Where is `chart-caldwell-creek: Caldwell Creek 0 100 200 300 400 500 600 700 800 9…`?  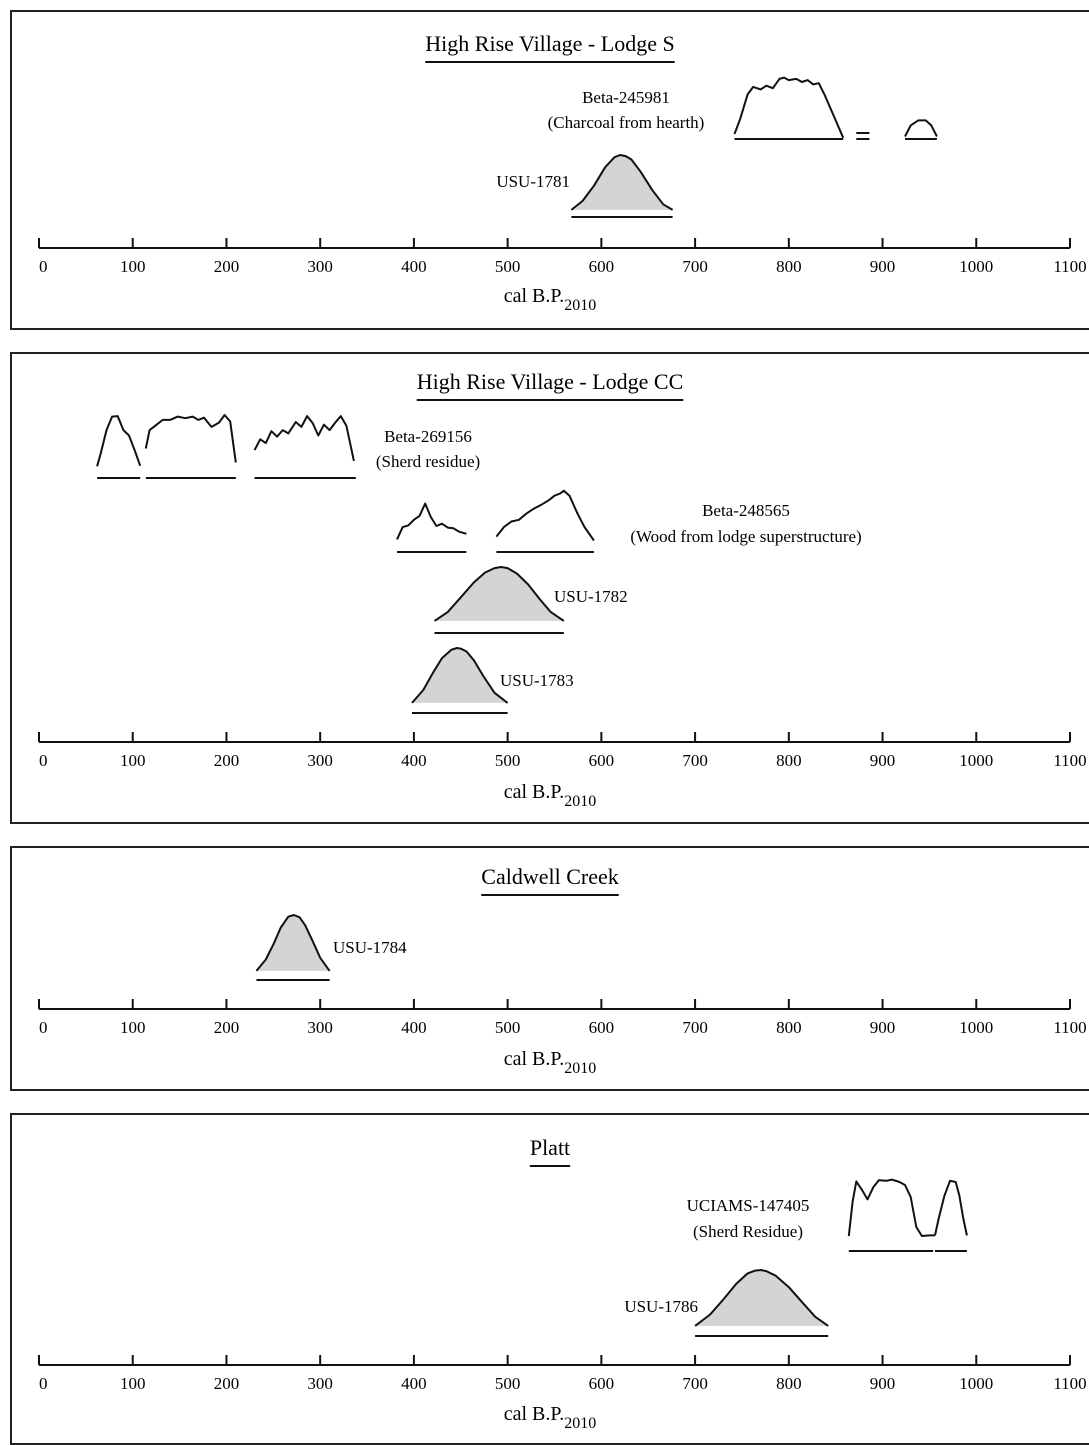
chart-caldwell-creek: Caldwell Creek 0 100 200 300 400 500 600 700 800 9… is located at coordinates (562, 970).